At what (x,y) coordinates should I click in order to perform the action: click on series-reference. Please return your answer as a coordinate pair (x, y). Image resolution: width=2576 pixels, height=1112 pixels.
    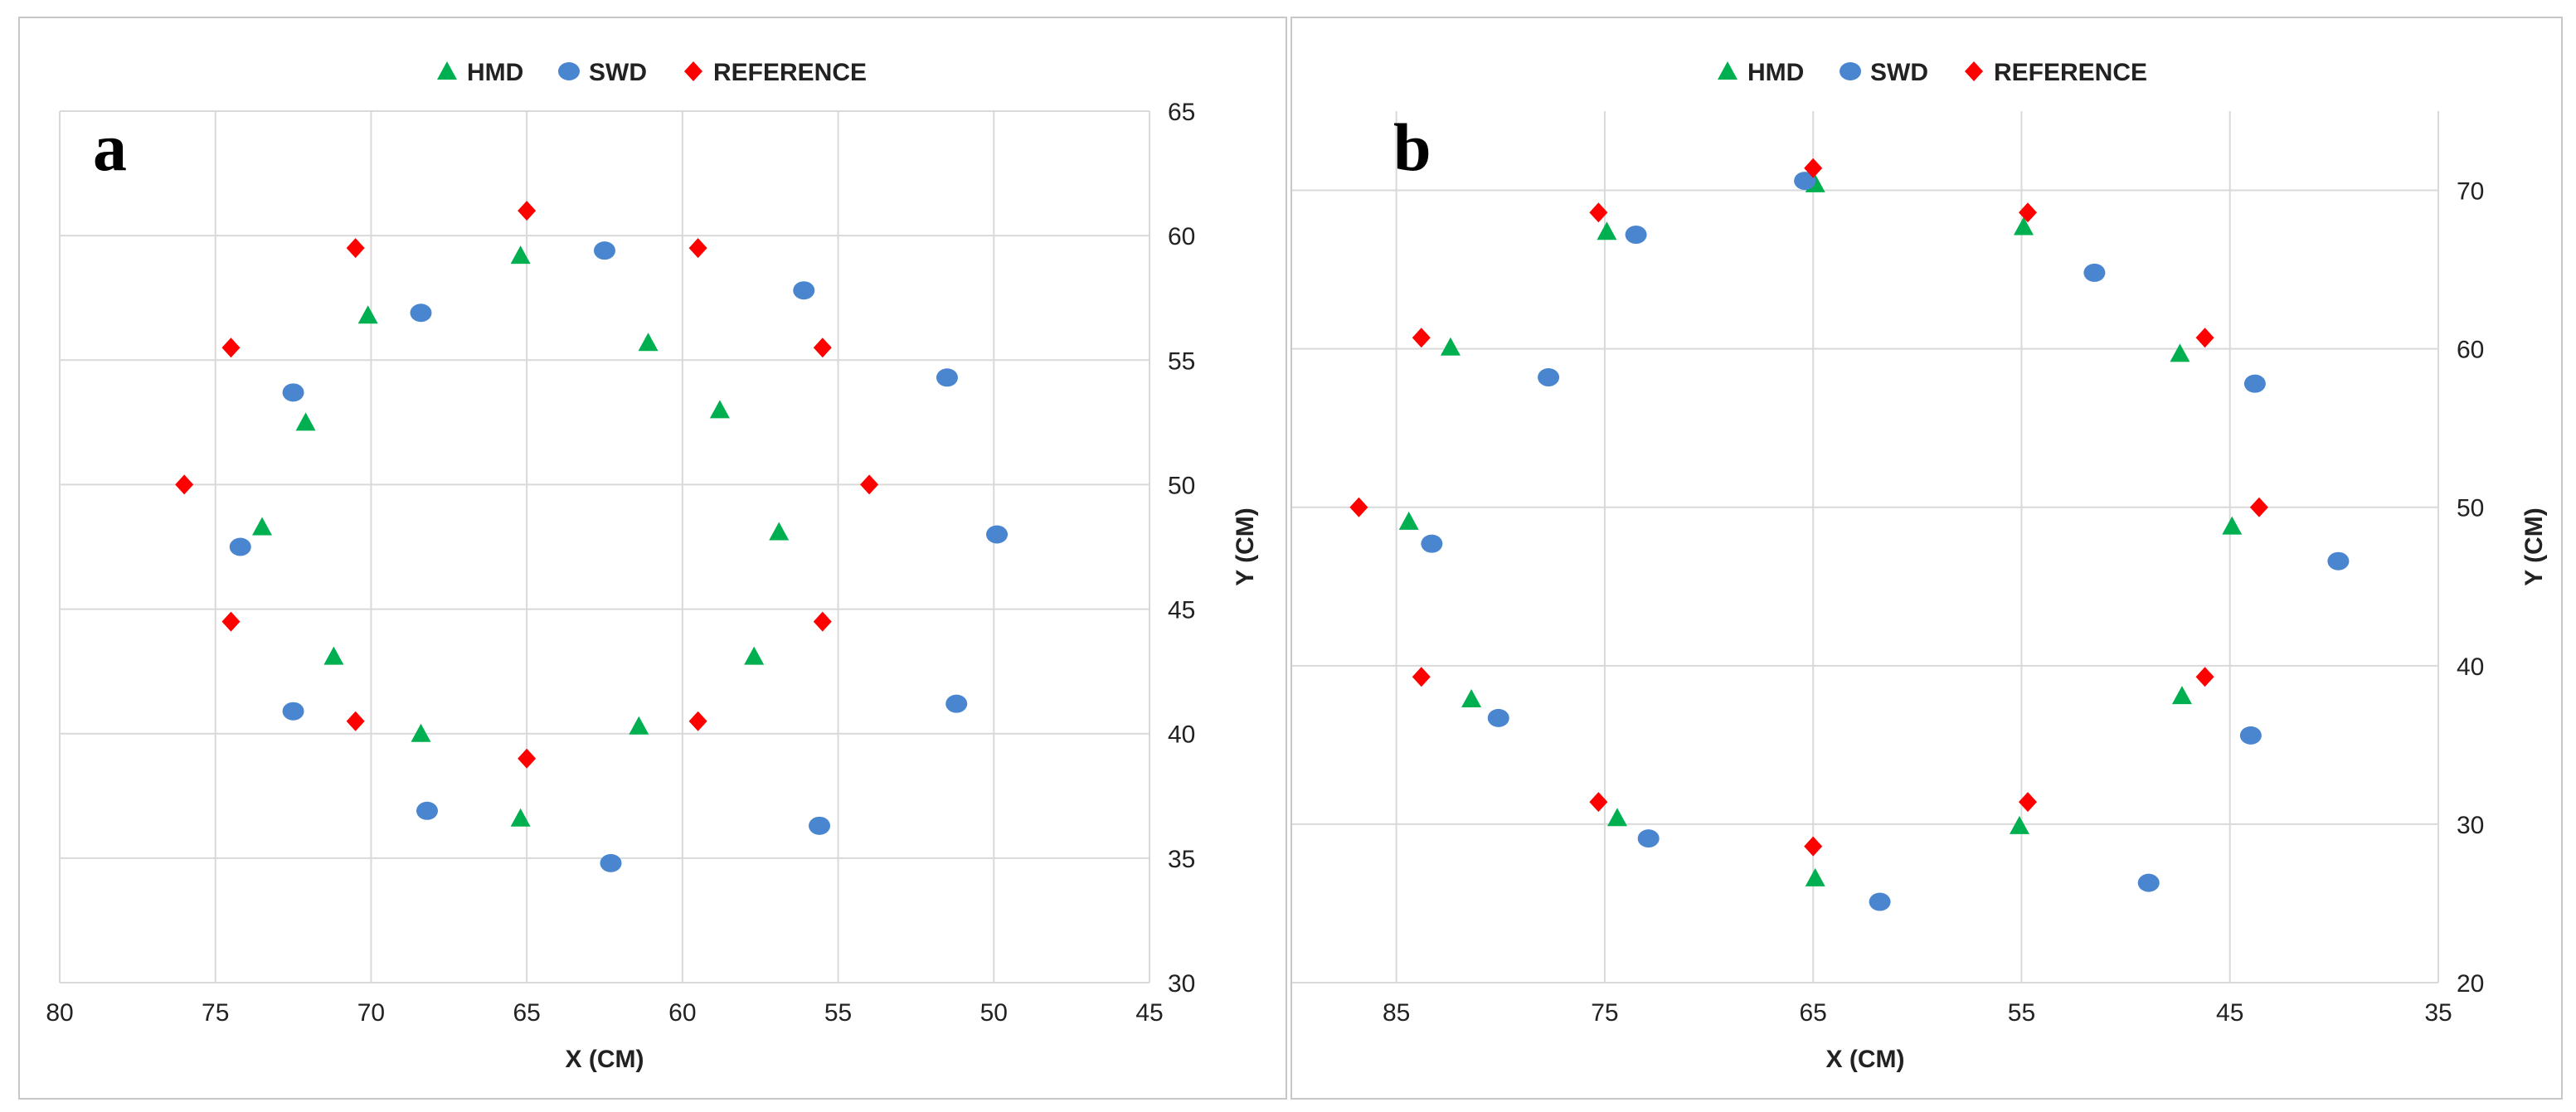
    Looking at the image, I should click on (527, 485).